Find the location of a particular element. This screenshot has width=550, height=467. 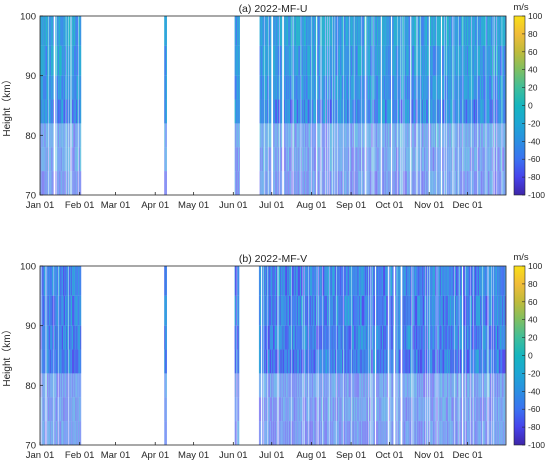

colorbar-tick-label: -20 is located at coordinates (534, 123).